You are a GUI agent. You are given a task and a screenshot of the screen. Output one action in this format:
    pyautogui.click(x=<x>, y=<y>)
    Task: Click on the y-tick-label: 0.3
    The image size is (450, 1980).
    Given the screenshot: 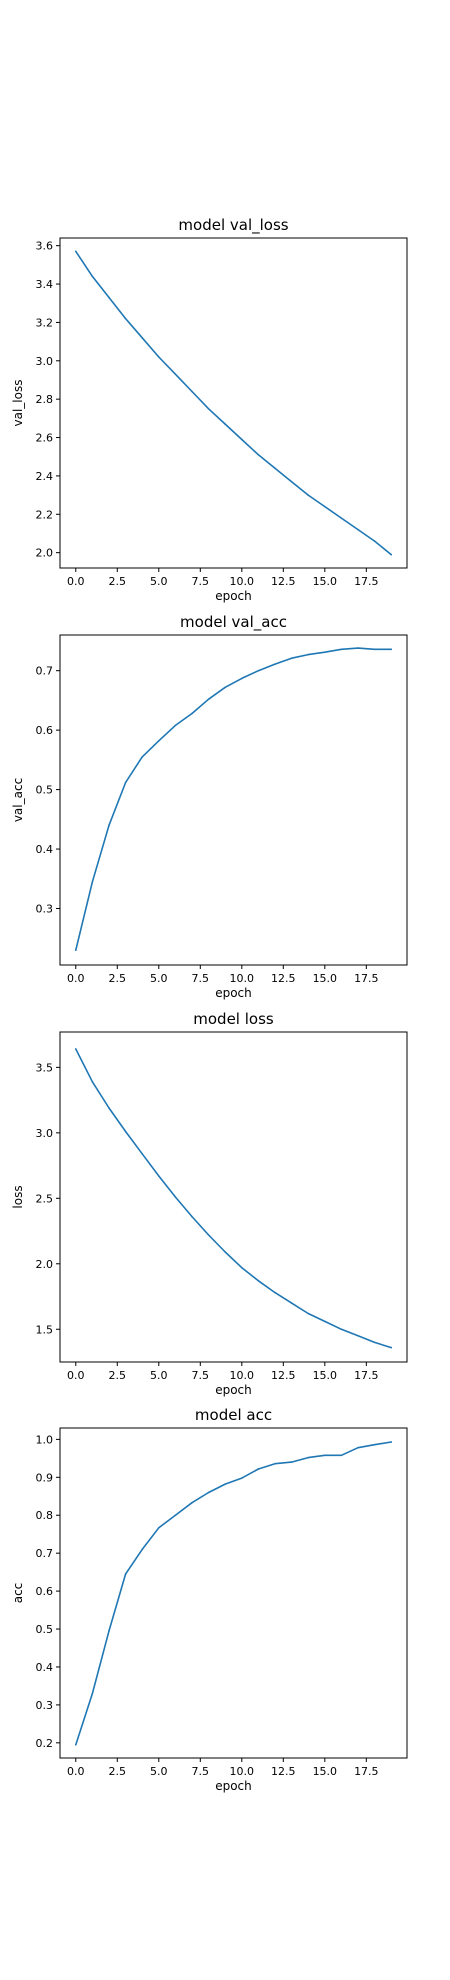 What is the action you would take?
    pyautogui.click(x=45, y=909)
    